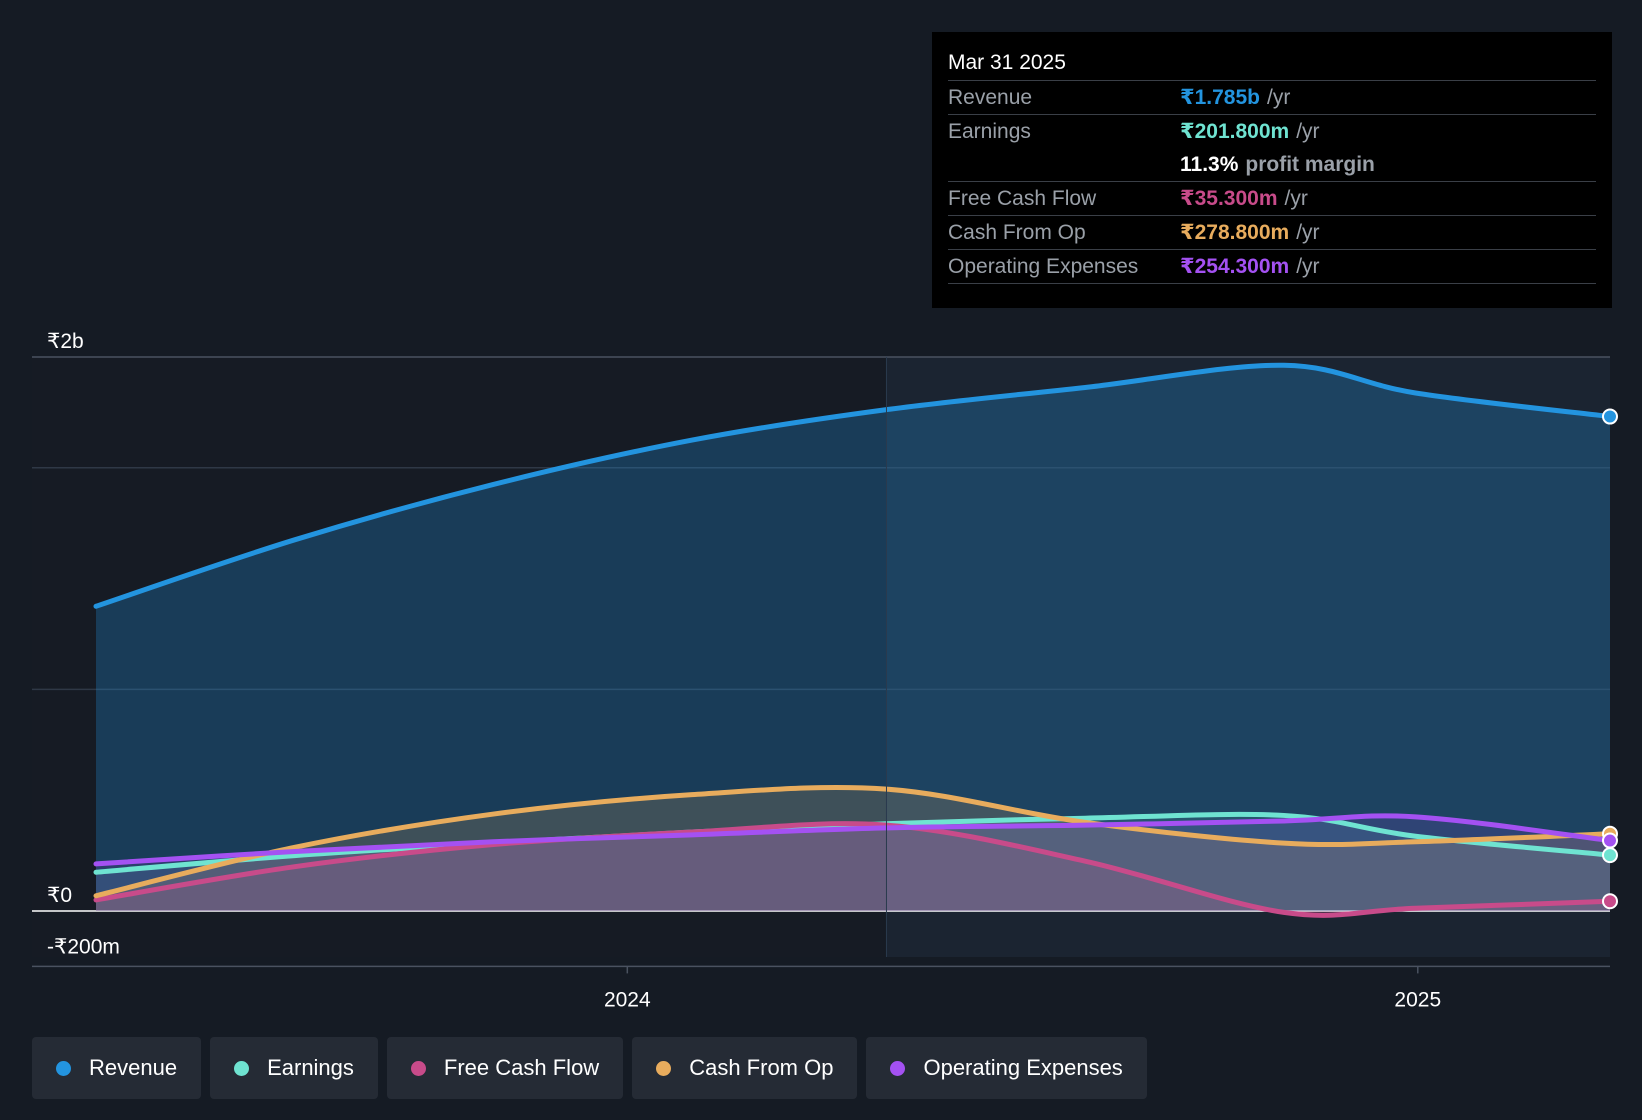 This screenshot has width=1642, height=1120. Describe the element at coordinates (65, 341) in the screenshot. I see `y-tick-label: ₹2b` at that location.